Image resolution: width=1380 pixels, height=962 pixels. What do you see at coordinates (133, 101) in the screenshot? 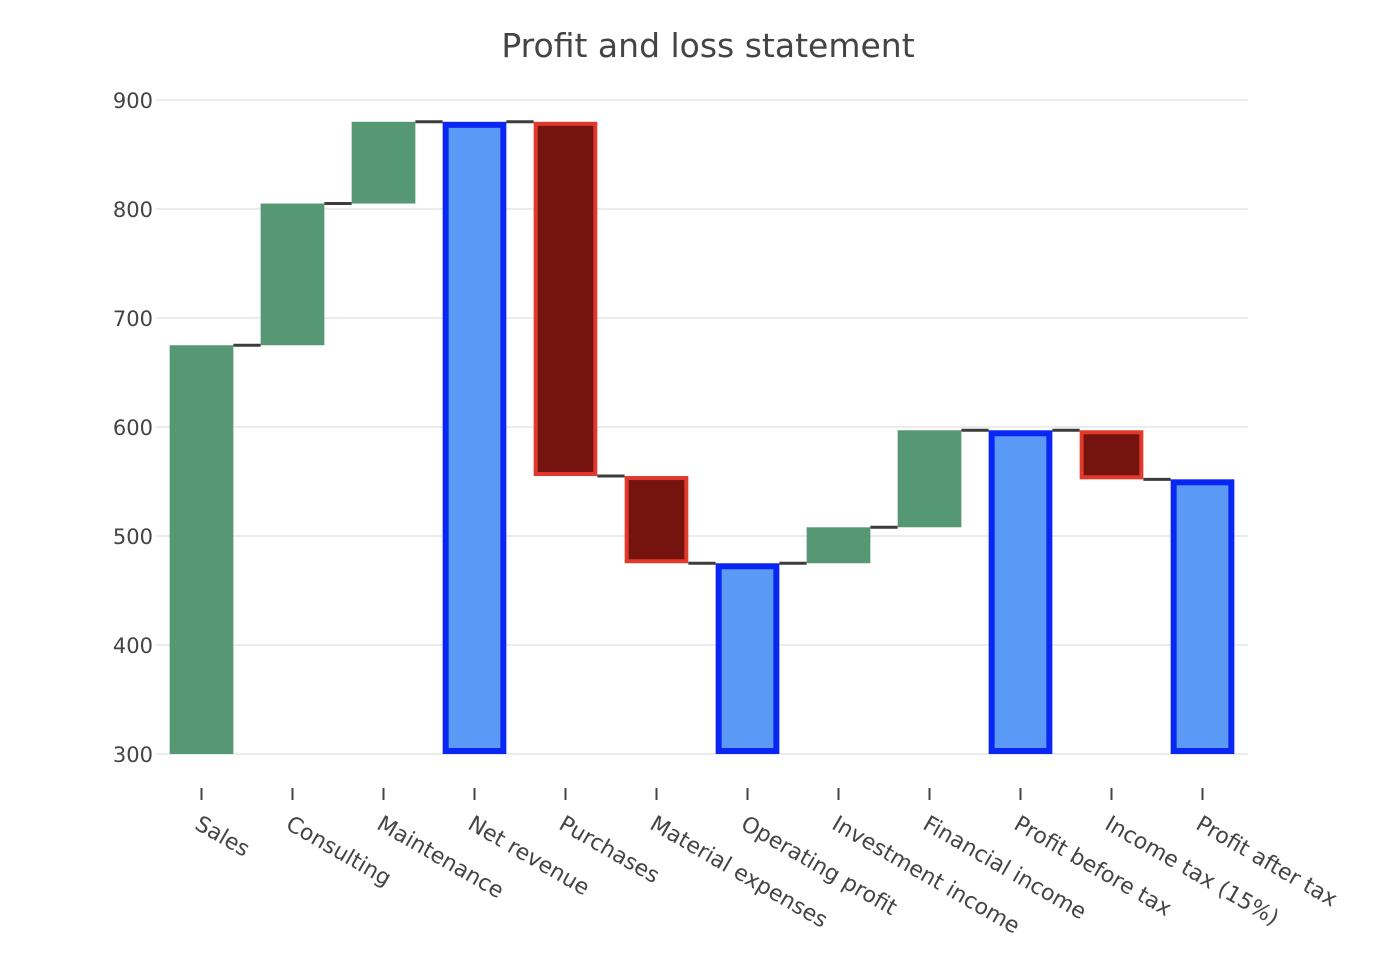
I see `y-tick-label: 900` at bounding box center [133, 101].